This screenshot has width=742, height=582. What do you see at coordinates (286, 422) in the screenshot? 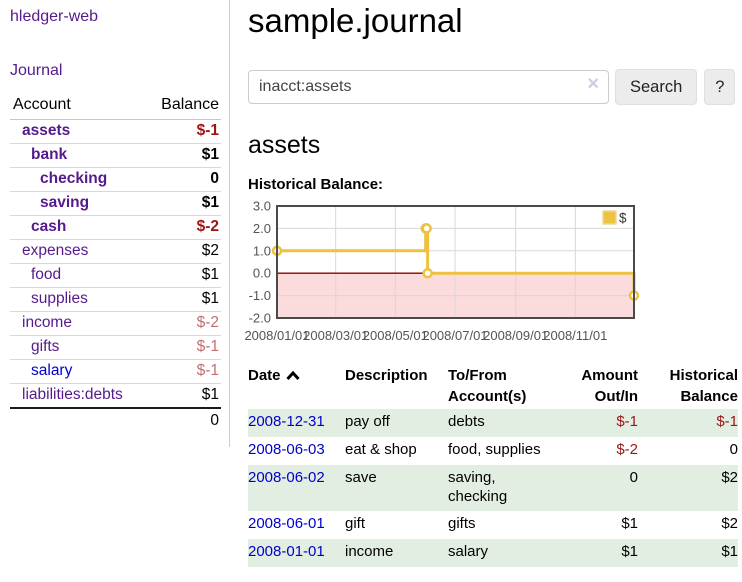
I see `register-date-link: 2008-12-31` at bounding box center [286, 422].